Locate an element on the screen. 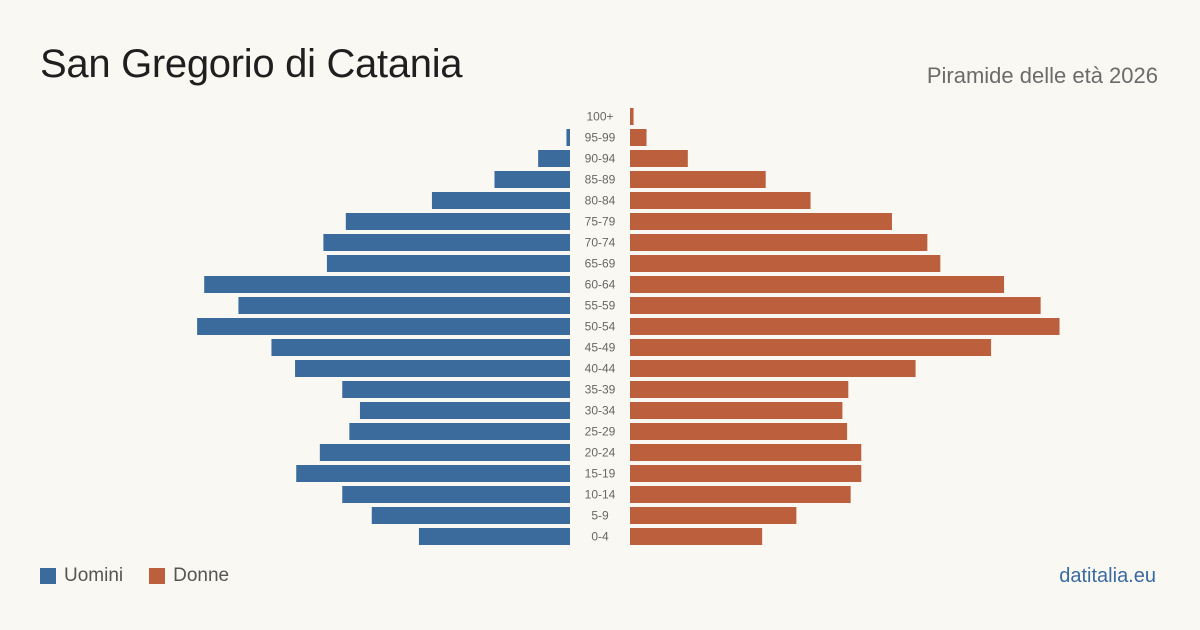 Image resolution: width=1200 pixels, height=630 pixels. age-label-60-64: 60-64 is located at coordinates (600, 285).